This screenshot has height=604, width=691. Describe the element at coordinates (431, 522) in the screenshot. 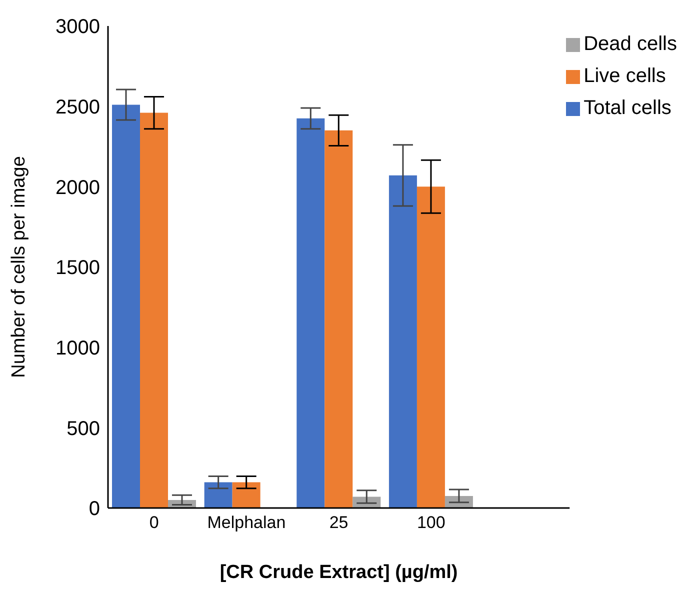

I see `x-tick-label: 100` at that location.